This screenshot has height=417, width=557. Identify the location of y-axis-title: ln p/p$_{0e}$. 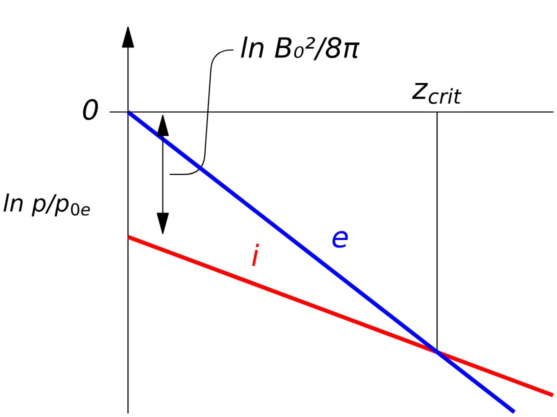
(47, 205).